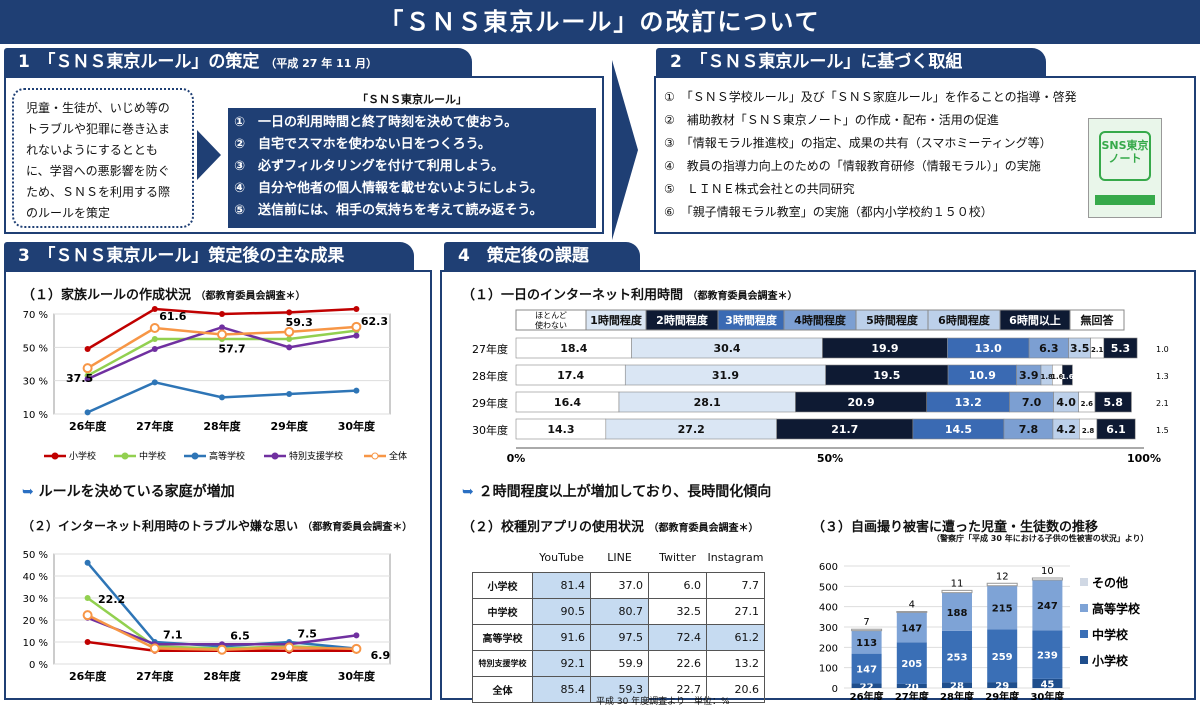 This screenshot has width=1200, height=707. I want to click on table-cell: 81.4, so click(561, 585).